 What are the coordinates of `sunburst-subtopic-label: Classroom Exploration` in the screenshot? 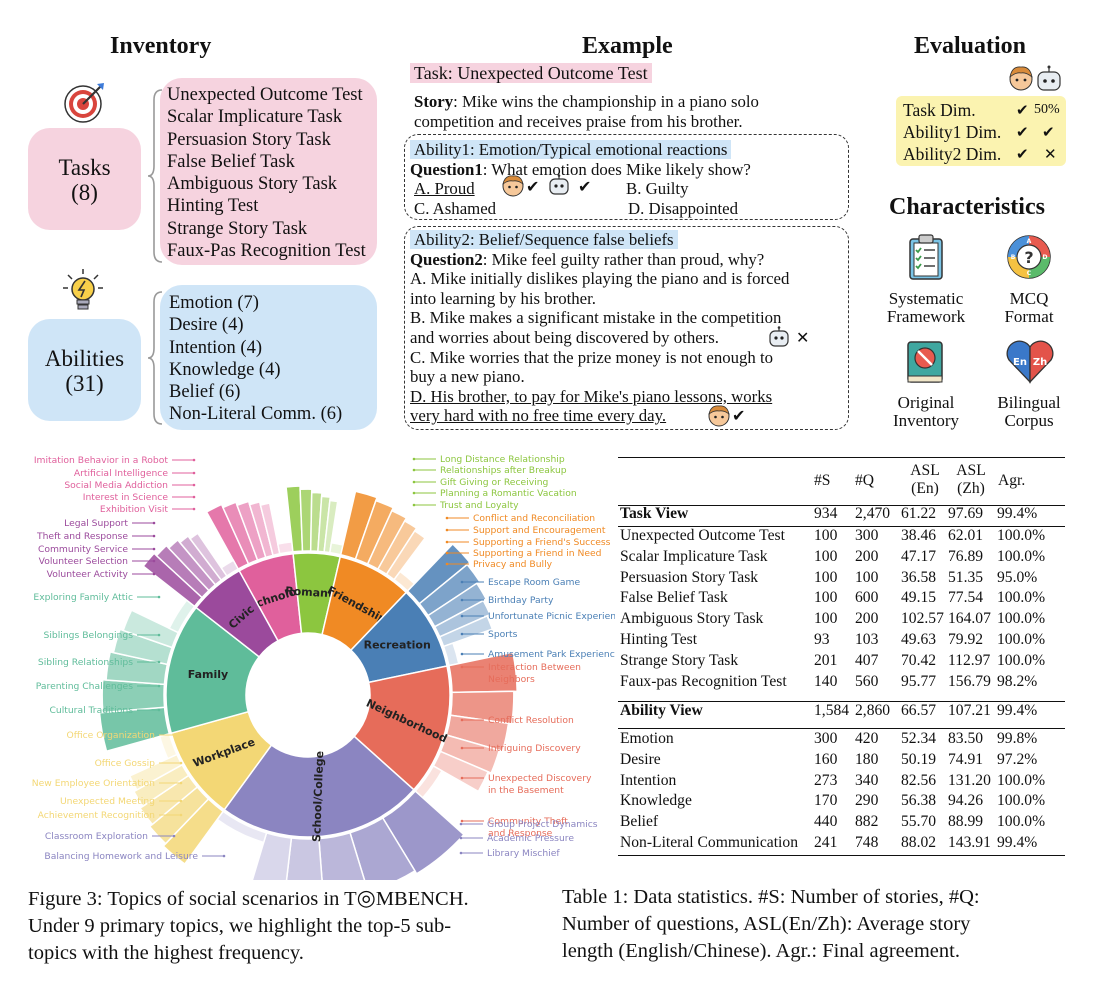 It's located at (96, 836).